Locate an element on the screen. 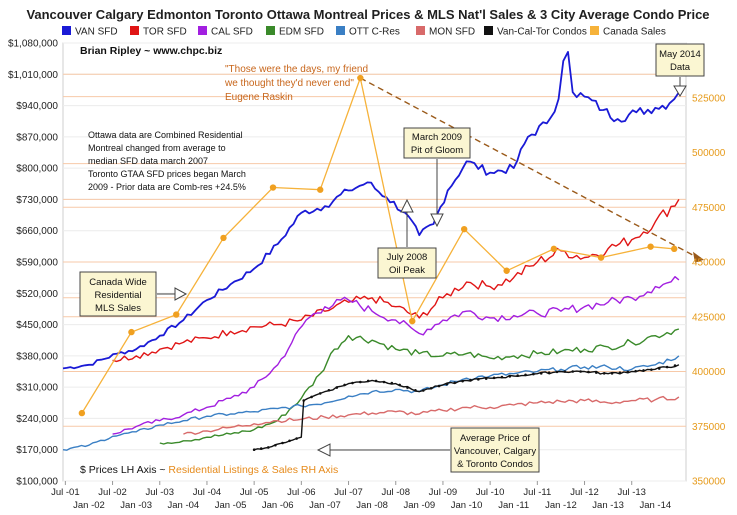 The width and height of the screenshot is (737, 515). legend-swatch-edm-sfd is located at coordinates (270, 30).